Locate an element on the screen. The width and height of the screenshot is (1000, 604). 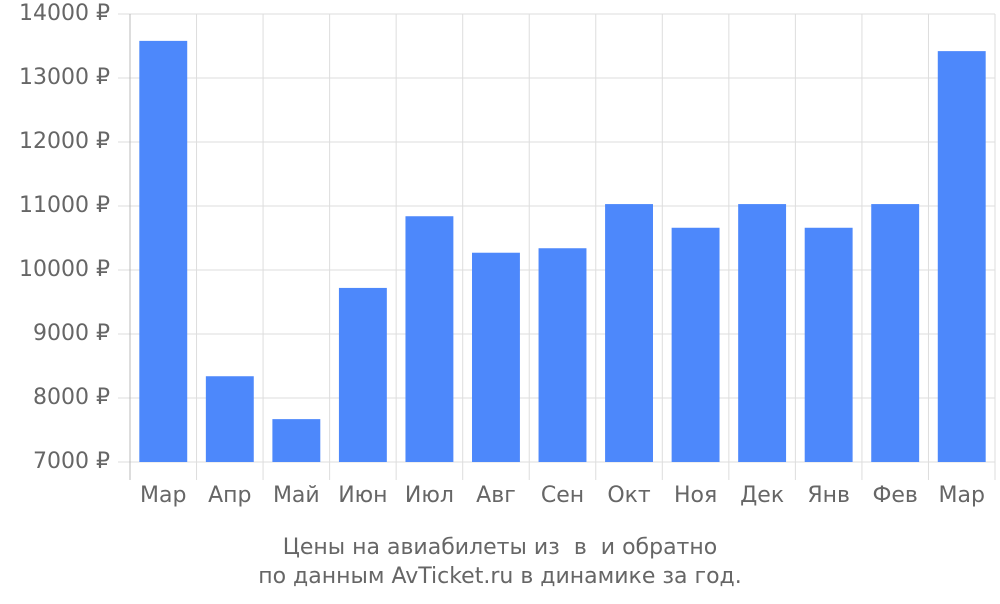
x-tick-label: Май is located at coordinates (296, 495).